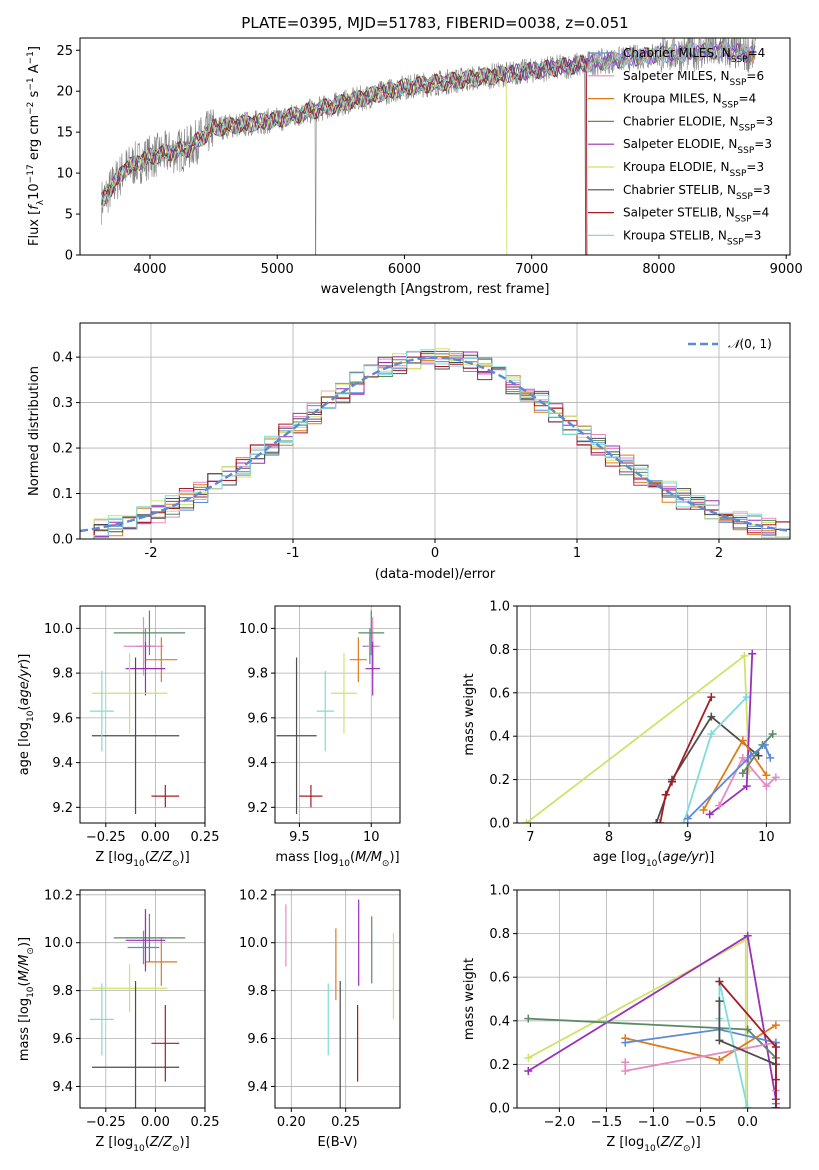  I want to click on x-tick-label: 10, so click(371, 837).